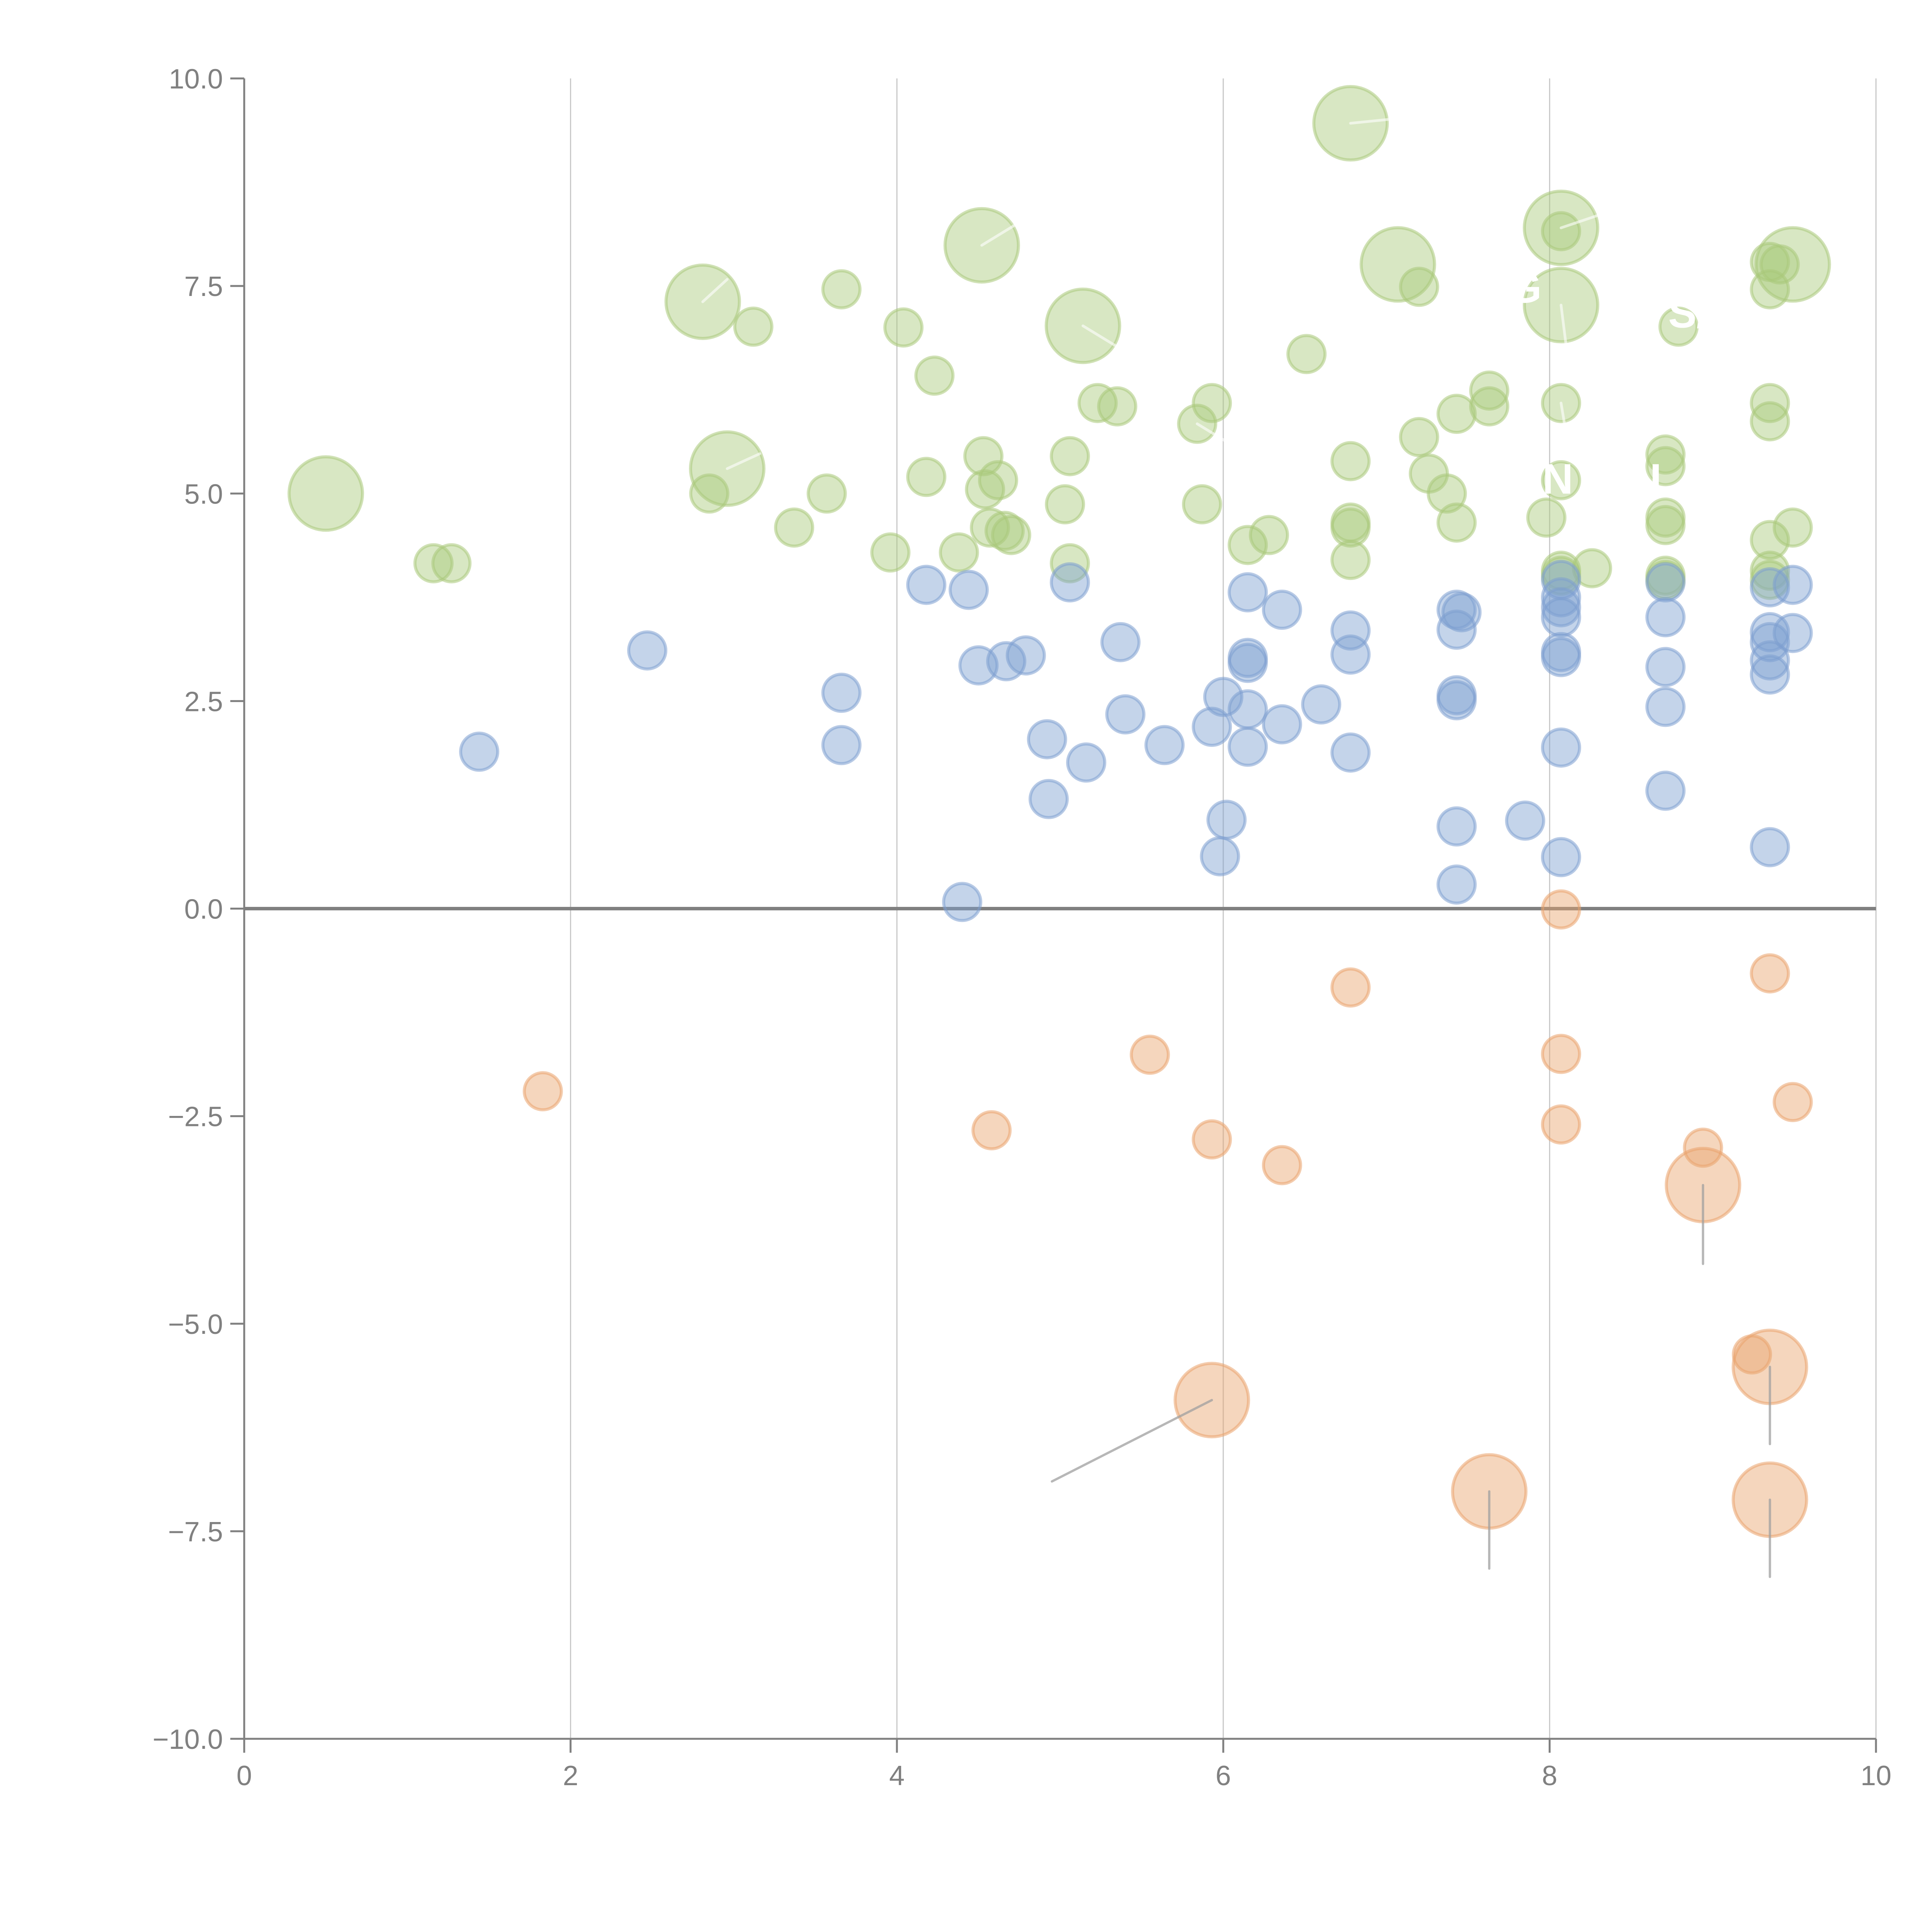  What do you see at coordinates (1063, 1765) in the screenshot?
I see `x-axis-ticks: 0 2 4 6 8 10` at bounding box center [1063, 1765].